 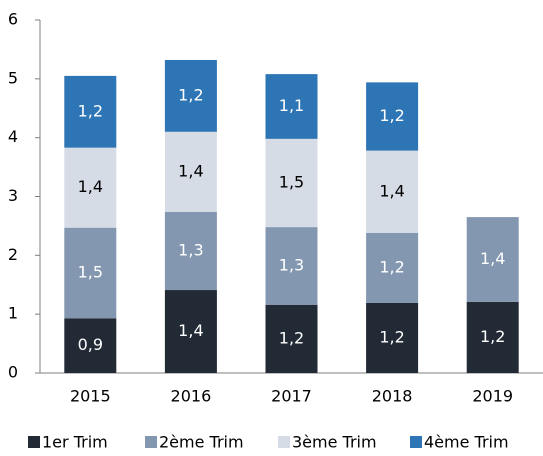 What do you see at coordinates (90, 396) in the screenshot?
I see `x-tick-label: 2015` at bounding box center [90, 396].